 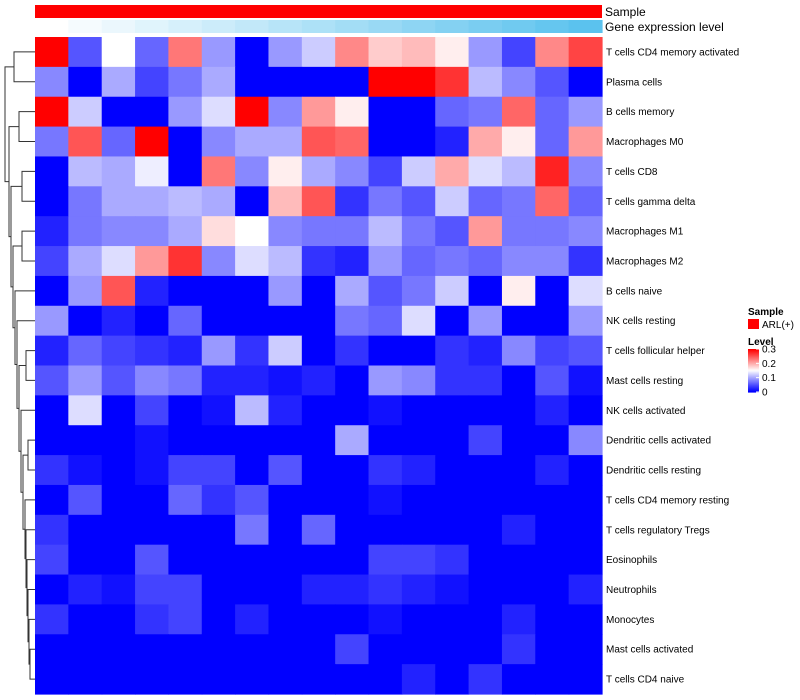 I want to click on row-label: T cells follicular helper, so click(x=655, y=351).